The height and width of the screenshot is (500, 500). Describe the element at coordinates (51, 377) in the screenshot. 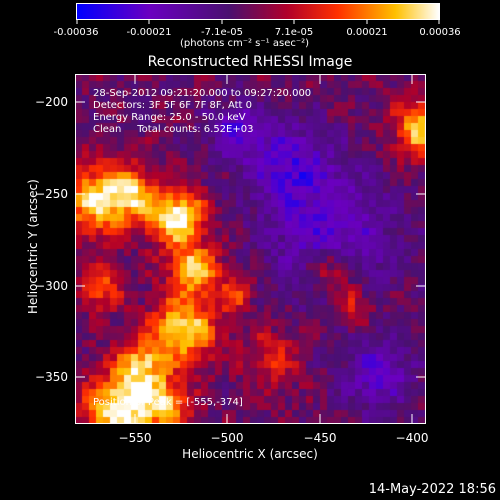

I see `y-tick-label: −350` at that location.